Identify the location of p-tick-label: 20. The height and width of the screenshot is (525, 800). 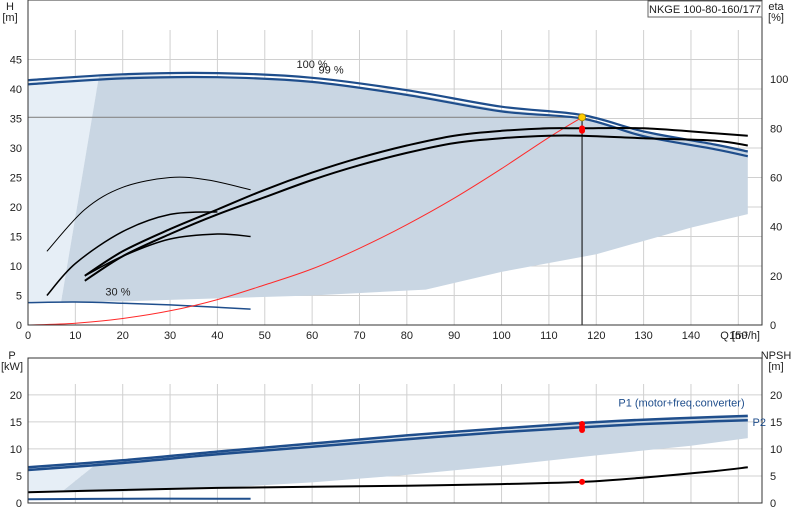
(16, 396).